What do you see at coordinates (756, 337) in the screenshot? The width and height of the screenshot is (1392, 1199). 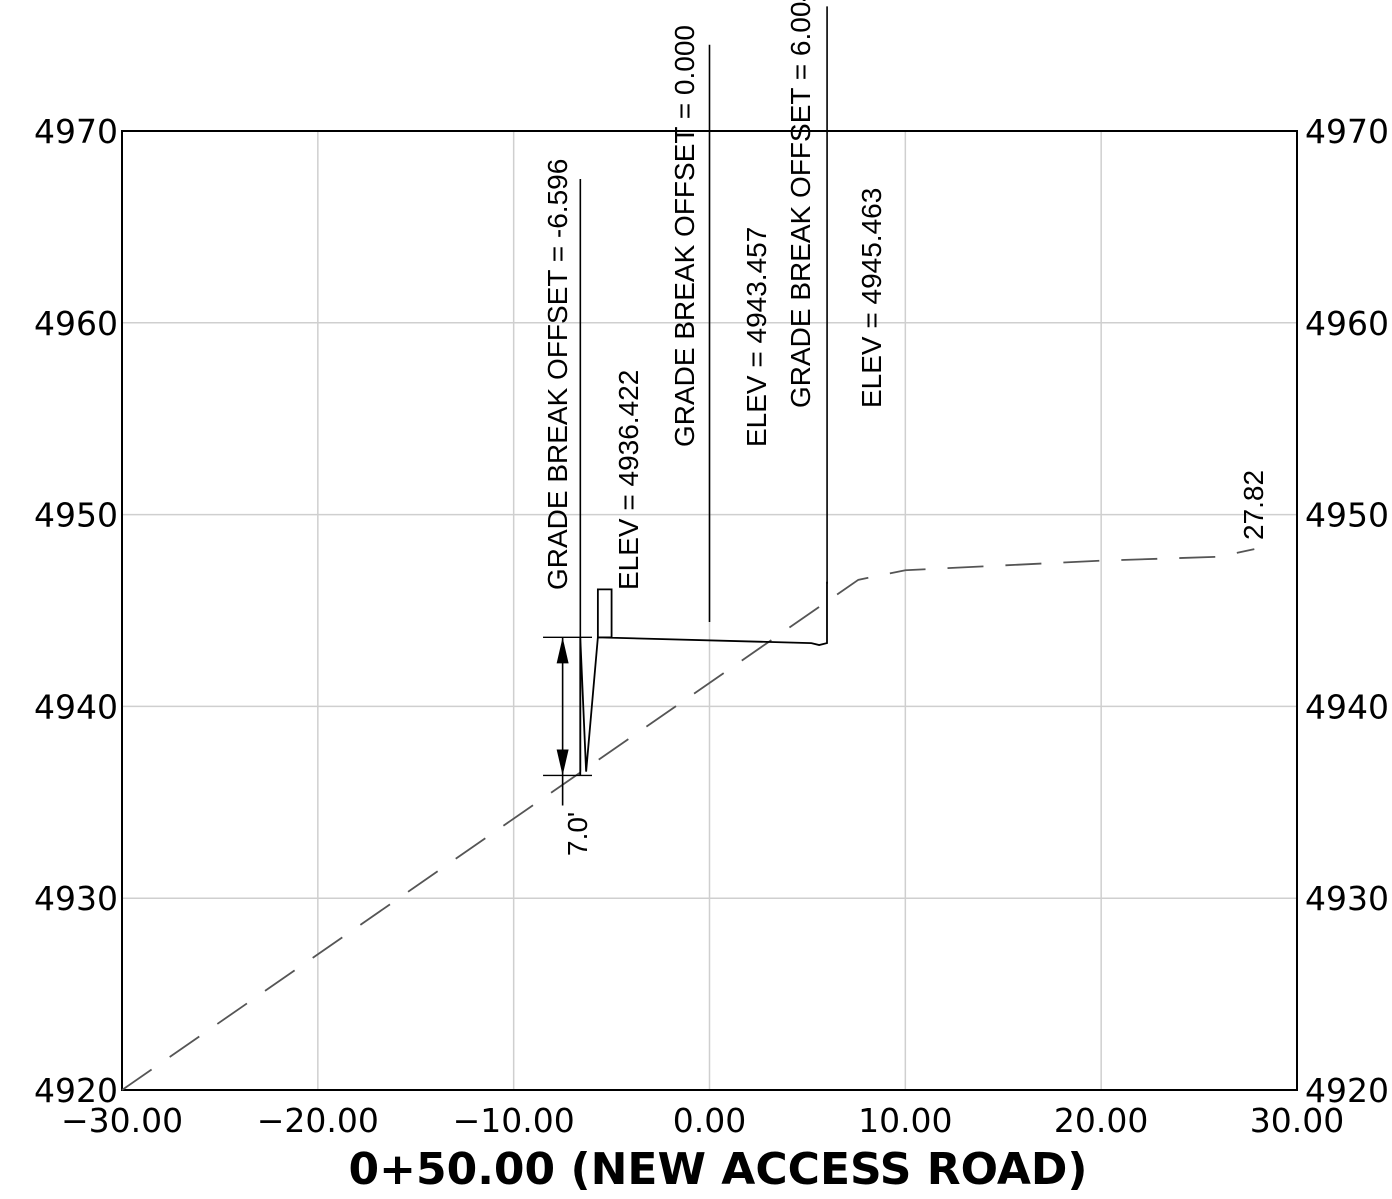 I see `annotation-label: ELEV = 4943.457` at bounding box center [756, 337].